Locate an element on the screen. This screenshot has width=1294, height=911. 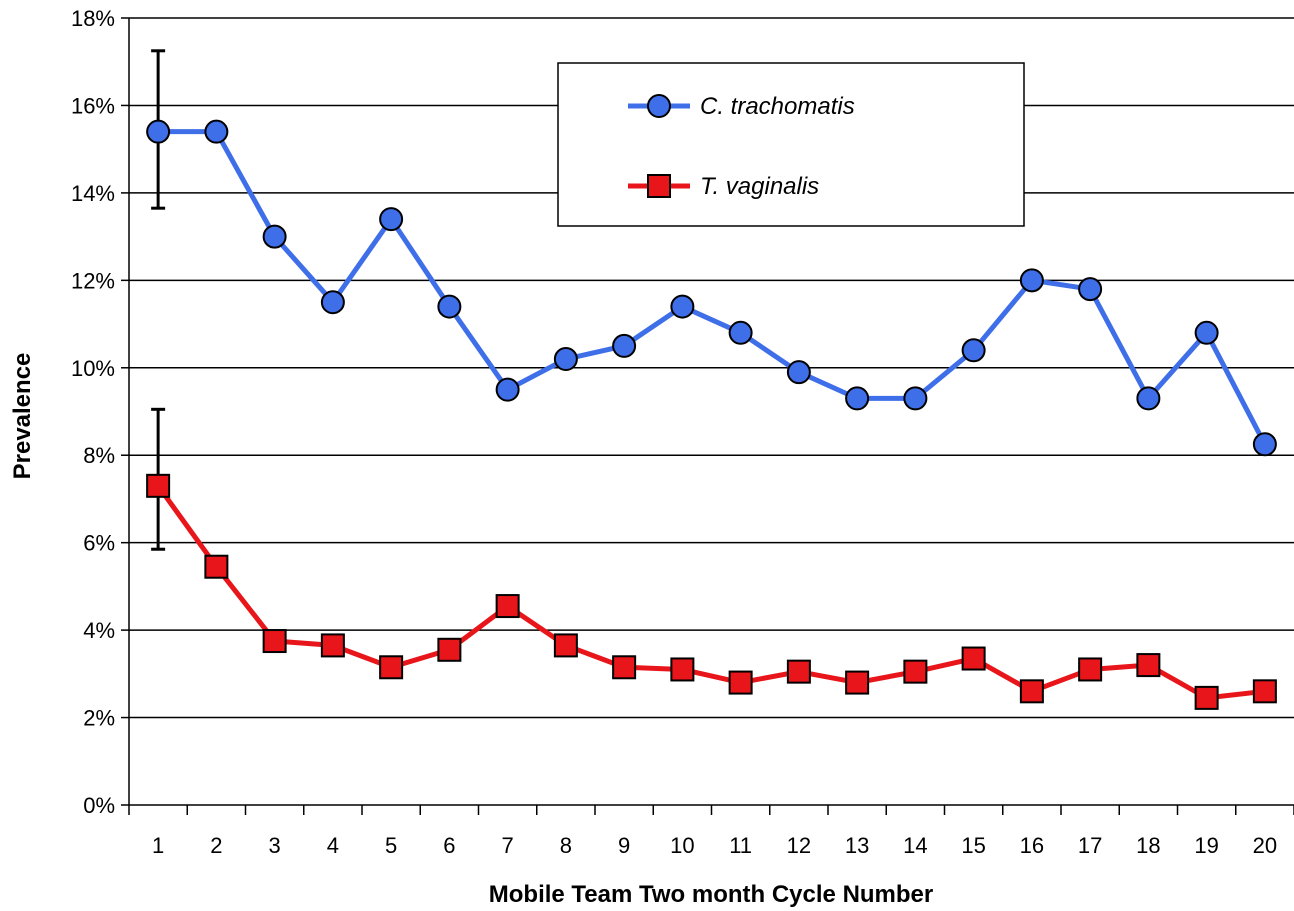
x-tick-label: 3 is located at coordinates (275, 845).